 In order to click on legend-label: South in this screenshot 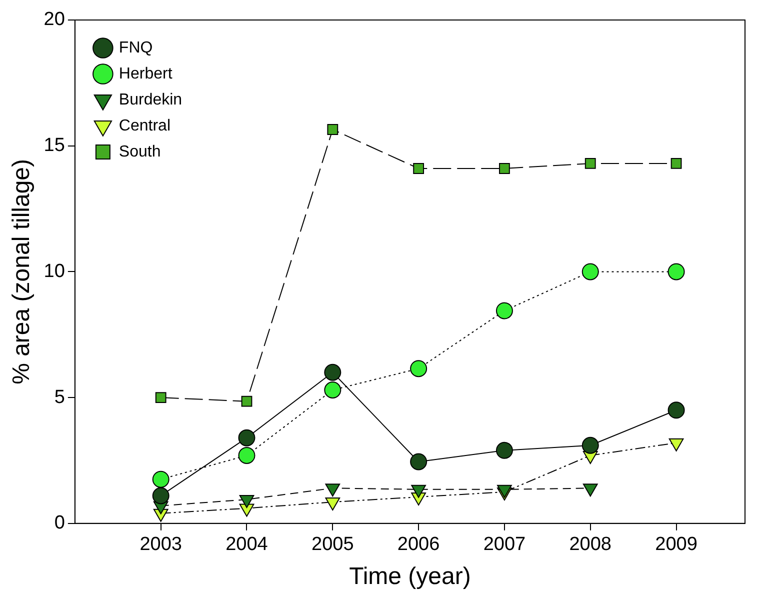, I will do `click(139, 151)`.